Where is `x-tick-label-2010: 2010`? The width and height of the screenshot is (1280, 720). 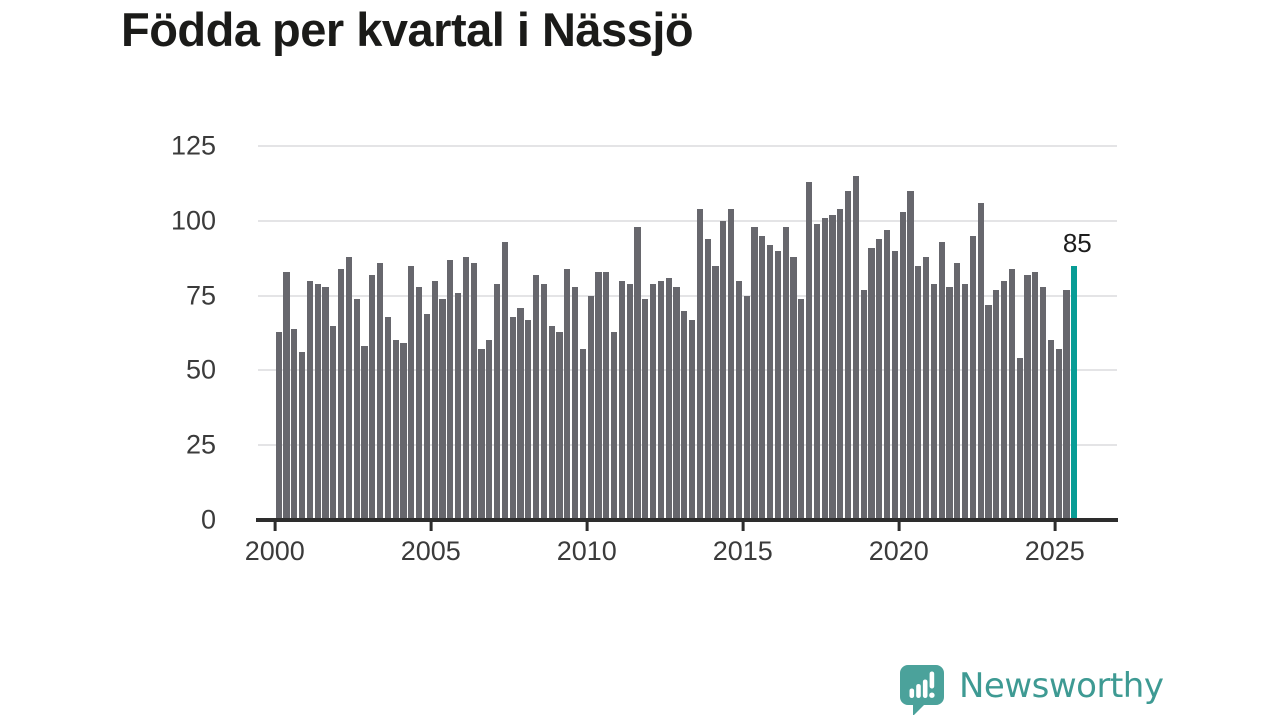
x-tick-label-2010: 2010 is located at coordinates (586, 551).